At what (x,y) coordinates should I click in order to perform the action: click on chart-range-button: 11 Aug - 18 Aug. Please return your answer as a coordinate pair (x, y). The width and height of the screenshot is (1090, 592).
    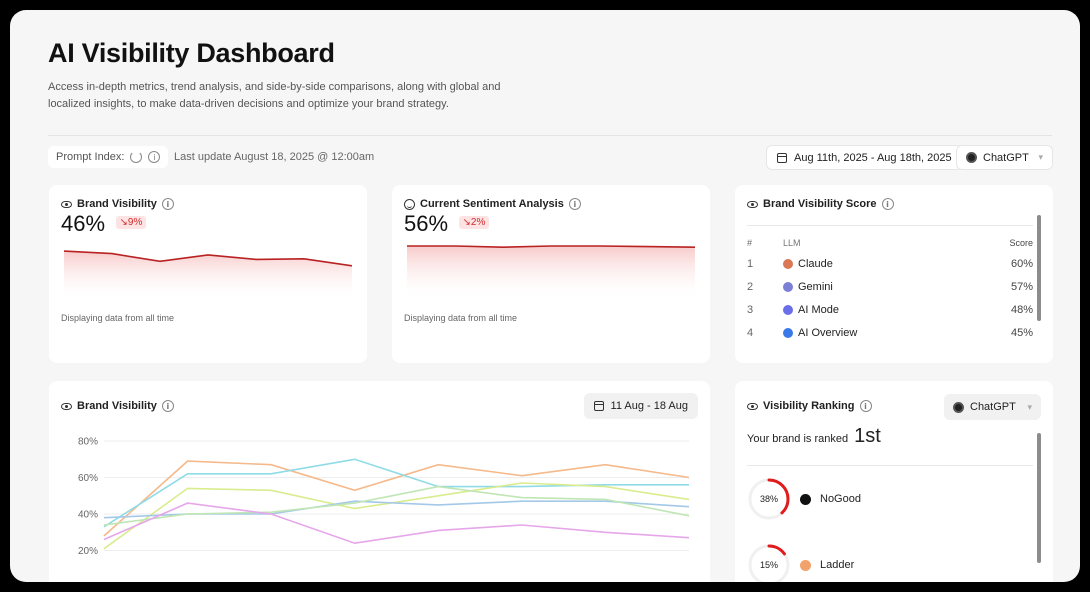
    Looking at the image, I should click on (640, 406).